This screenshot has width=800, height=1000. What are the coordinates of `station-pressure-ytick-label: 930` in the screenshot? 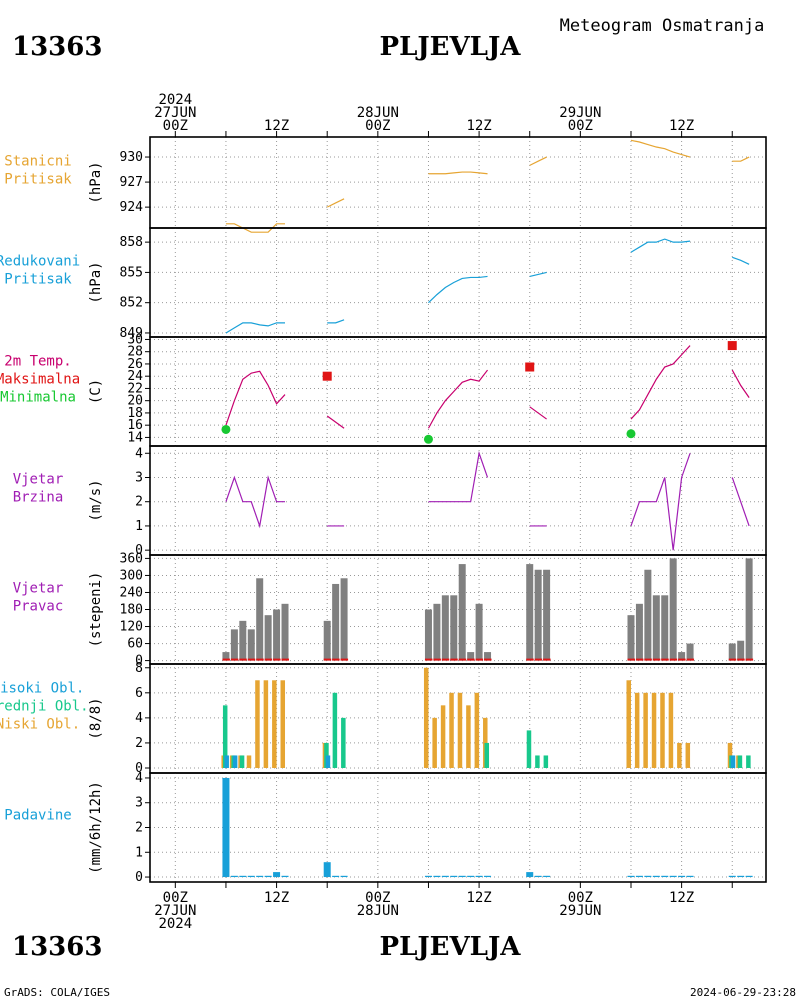 It's located at (131, 157).